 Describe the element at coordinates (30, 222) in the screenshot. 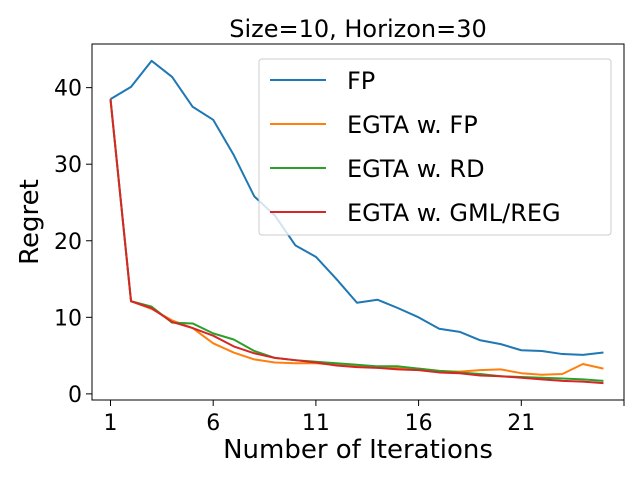

I see `y-axis-label: Regret` at that location.